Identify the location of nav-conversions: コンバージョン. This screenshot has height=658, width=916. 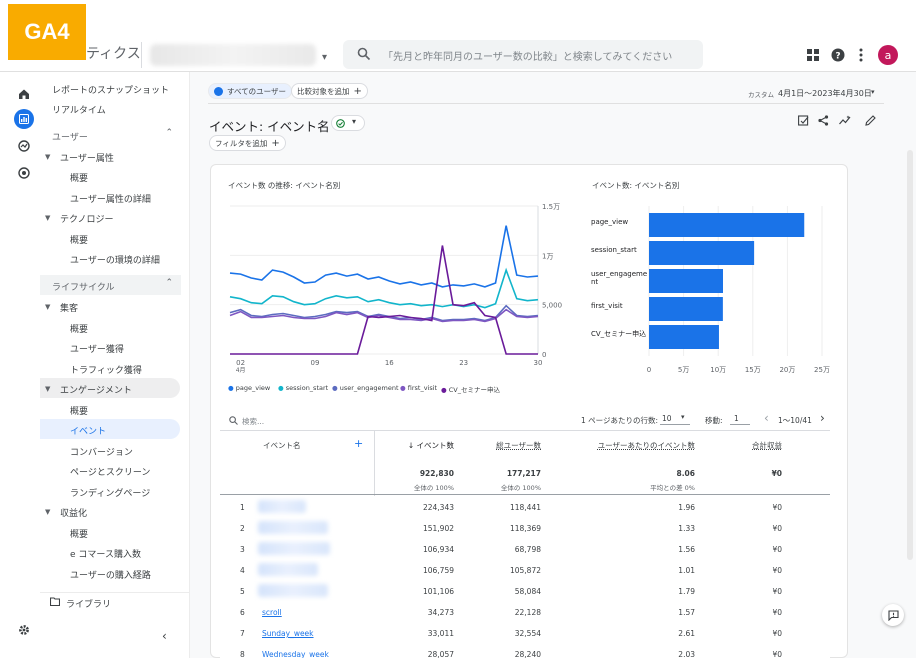
(101, 453).